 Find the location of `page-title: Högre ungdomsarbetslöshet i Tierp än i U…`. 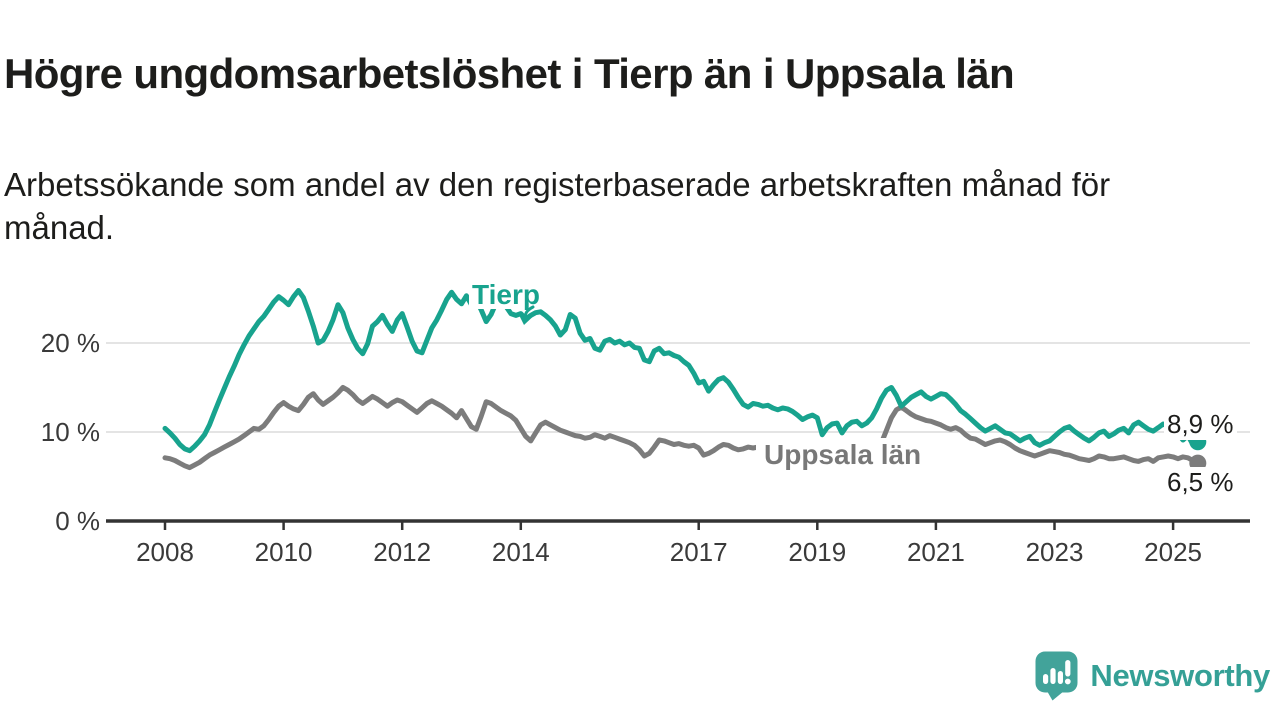

page-title: Högre ungdomsarbetslöshet i Tierp än i U… is located at coordinates (509, 74).